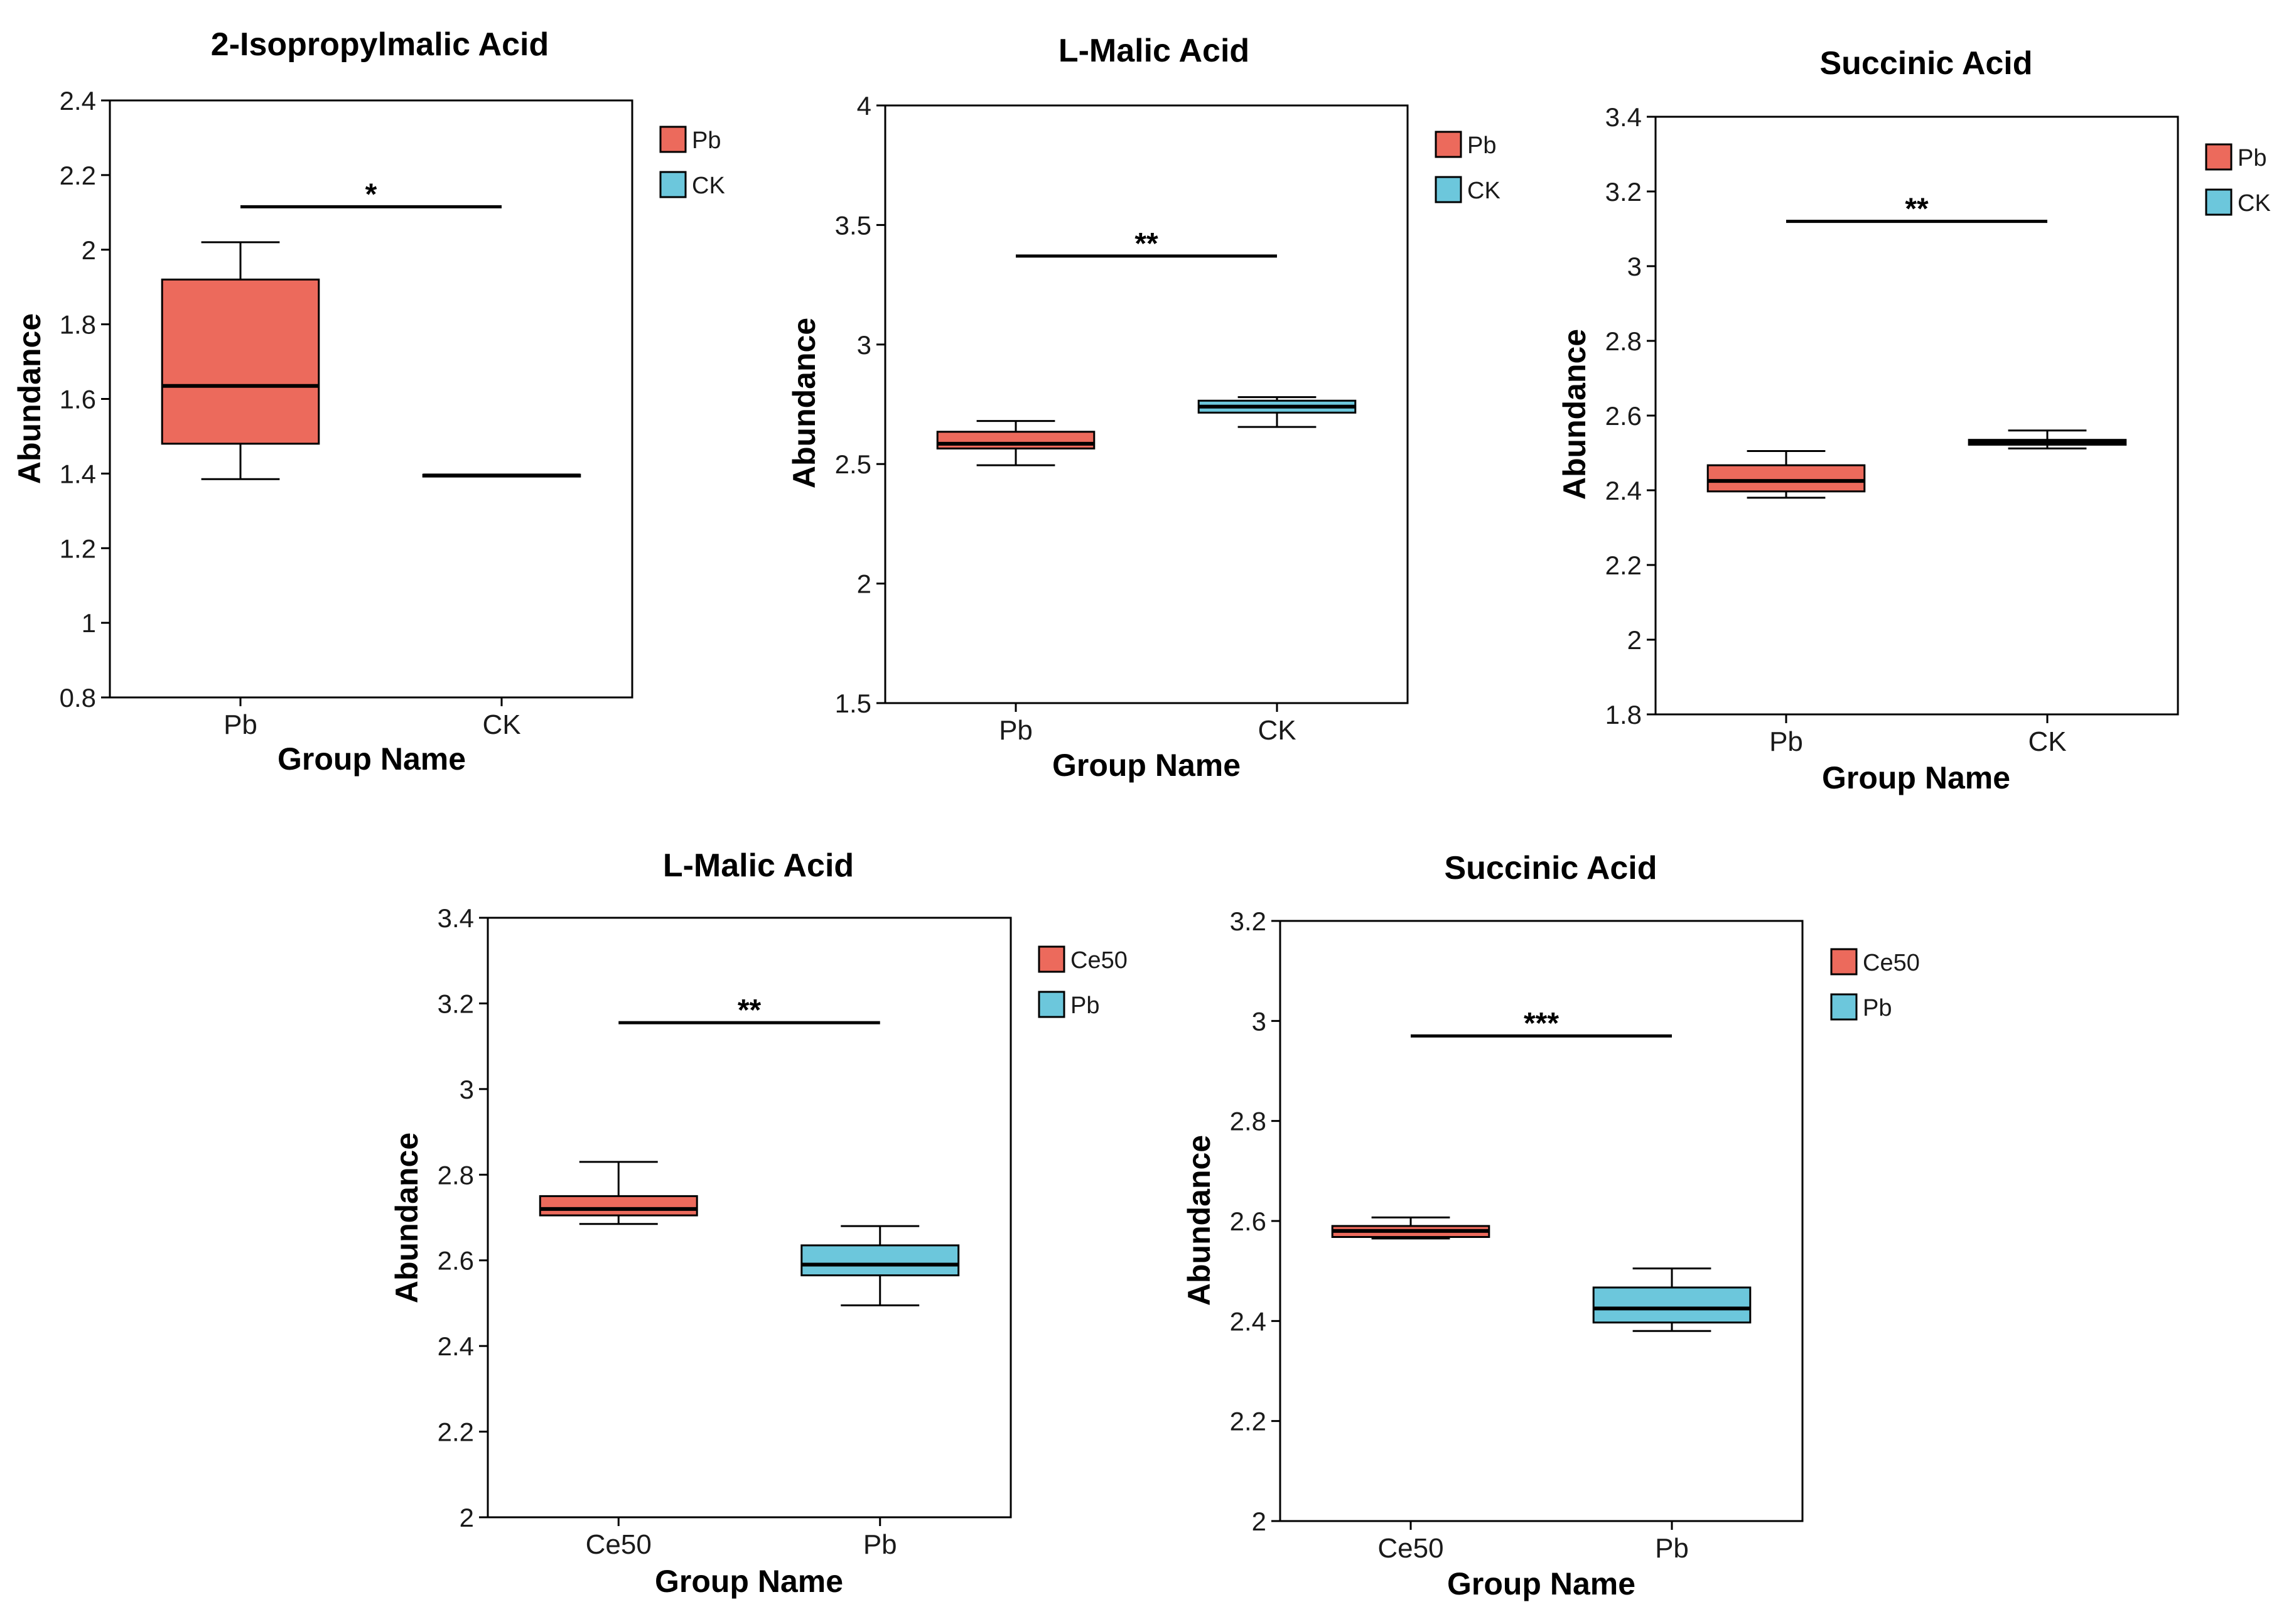  I want to click on significance-label: ***, so click(1541, 1023).